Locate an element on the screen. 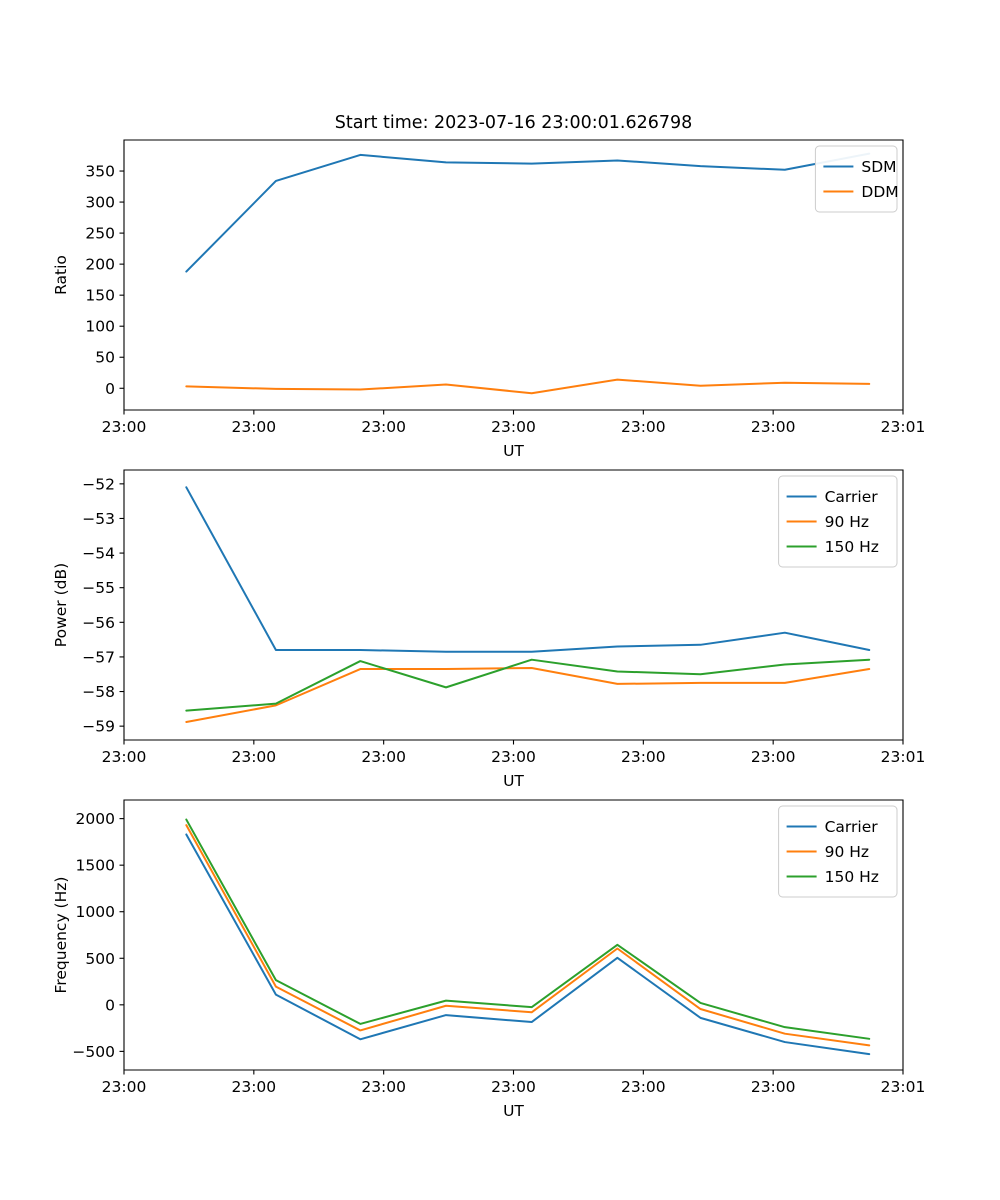 Image resolution: width=1000 pixels, height=1200 pixels. y-tick-label: 50 is located at coordinates (105, 358).